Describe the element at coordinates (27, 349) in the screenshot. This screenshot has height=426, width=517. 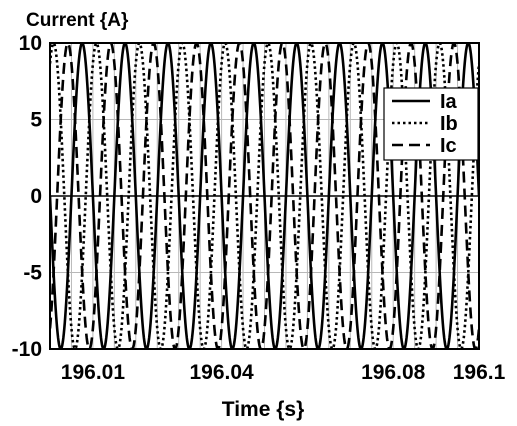
I see `y-tick-label: -10` at that location.